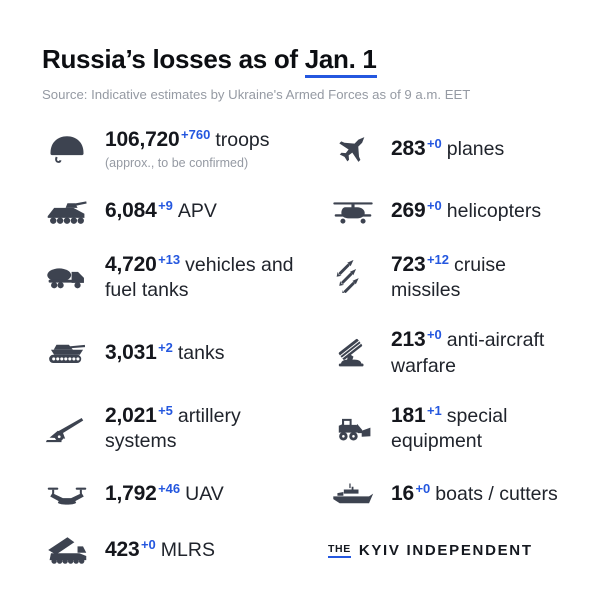 The width and height of the screenshot is (600, 600). I want to click on title-date: Jan. 1, so click(340, 61).